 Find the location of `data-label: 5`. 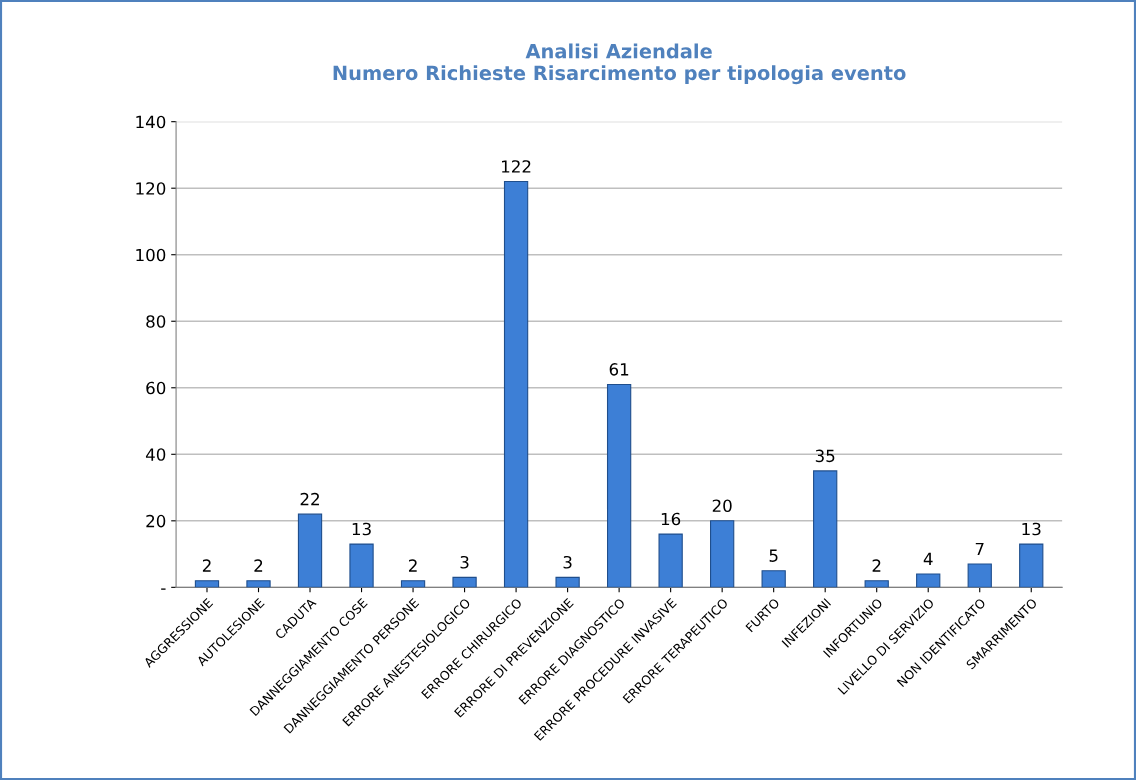

data-label: 5 is located at coordinates (773, 555).